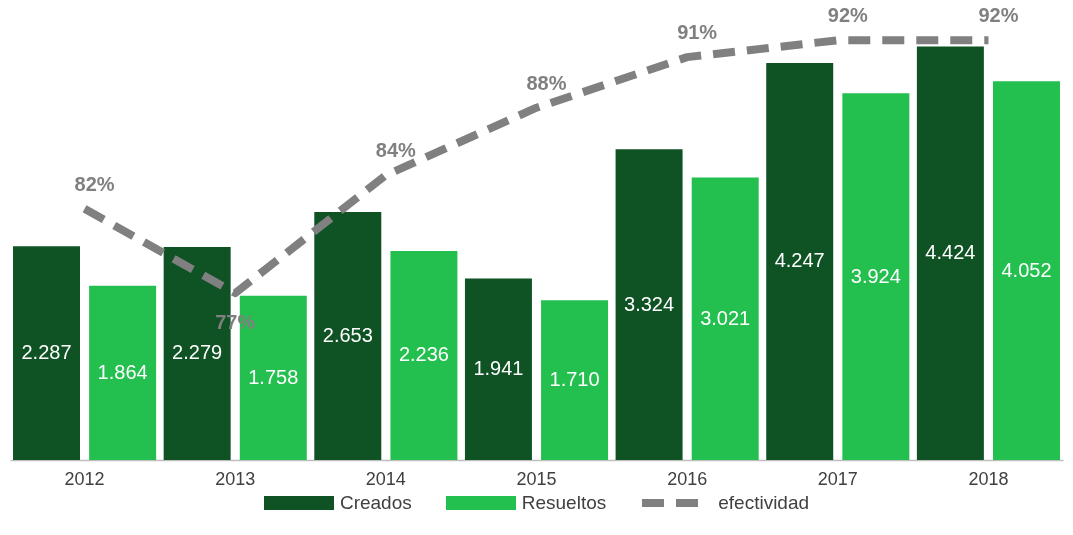 The width and height of the screenshot is (1073, 535). I want to click on x-tick-label: 2014, so click(385, 478).